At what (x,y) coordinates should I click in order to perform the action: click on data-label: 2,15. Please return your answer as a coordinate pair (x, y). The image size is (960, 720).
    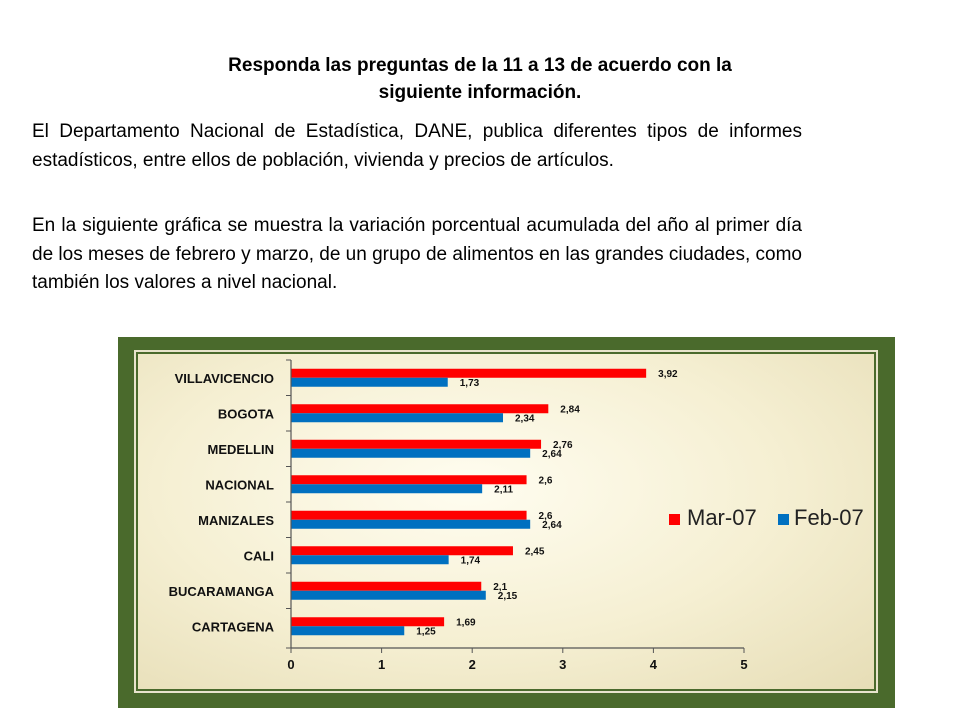
    Looking at the image, I should click on (508, 596).